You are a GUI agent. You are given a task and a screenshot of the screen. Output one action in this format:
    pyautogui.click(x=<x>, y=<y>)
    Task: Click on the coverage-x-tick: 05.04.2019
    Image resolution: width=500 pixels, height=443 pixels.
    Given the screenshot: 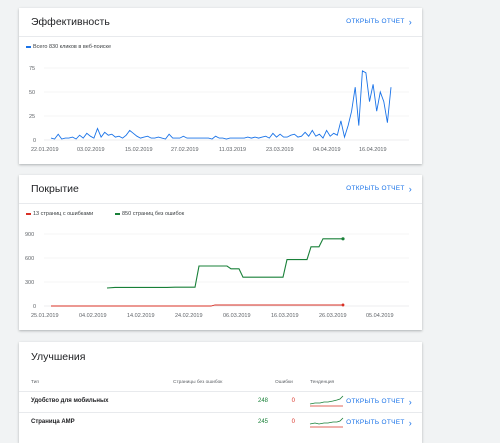 What is the action you would take?
    pyautogui.click(x=380, y=316)
    